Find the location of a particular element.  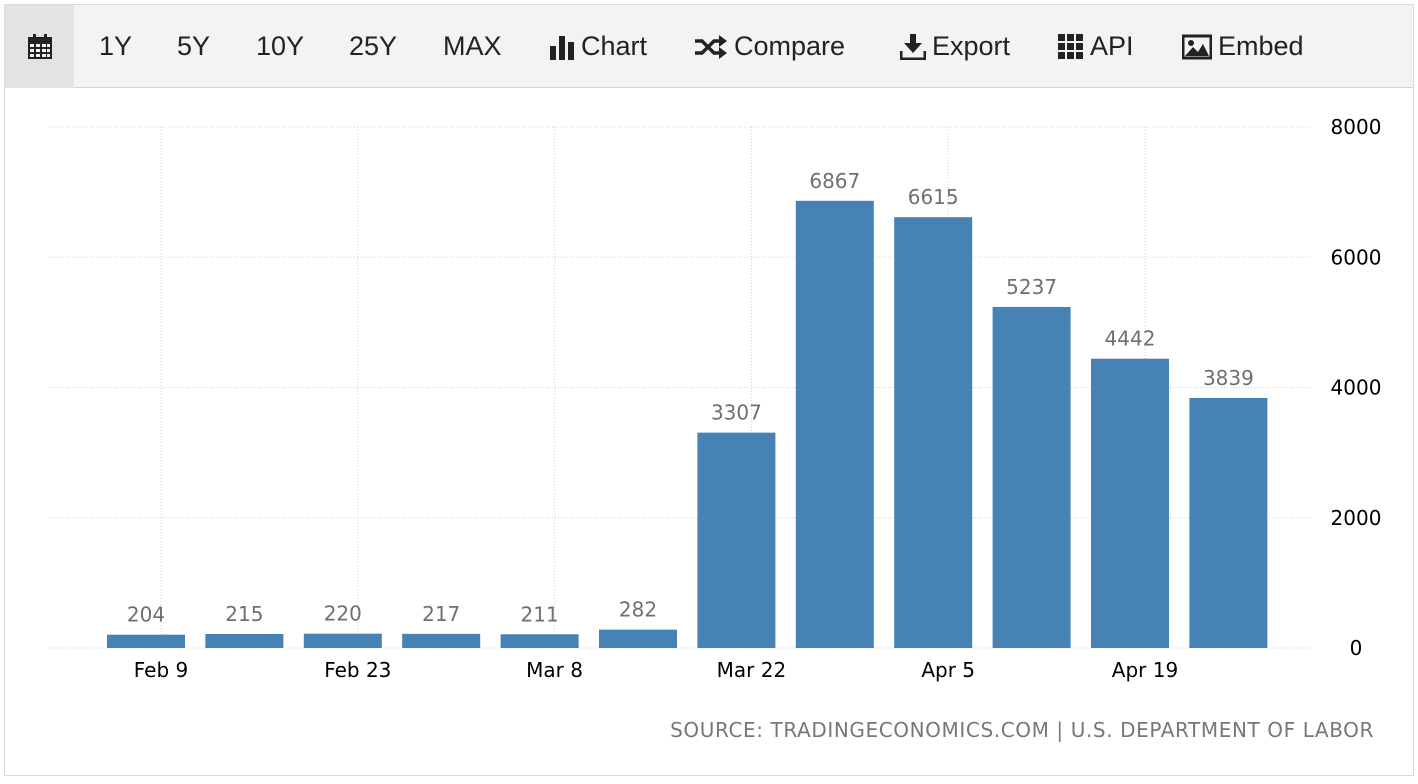

range-25y-button: 25Y is located at coordinates (373, 46).